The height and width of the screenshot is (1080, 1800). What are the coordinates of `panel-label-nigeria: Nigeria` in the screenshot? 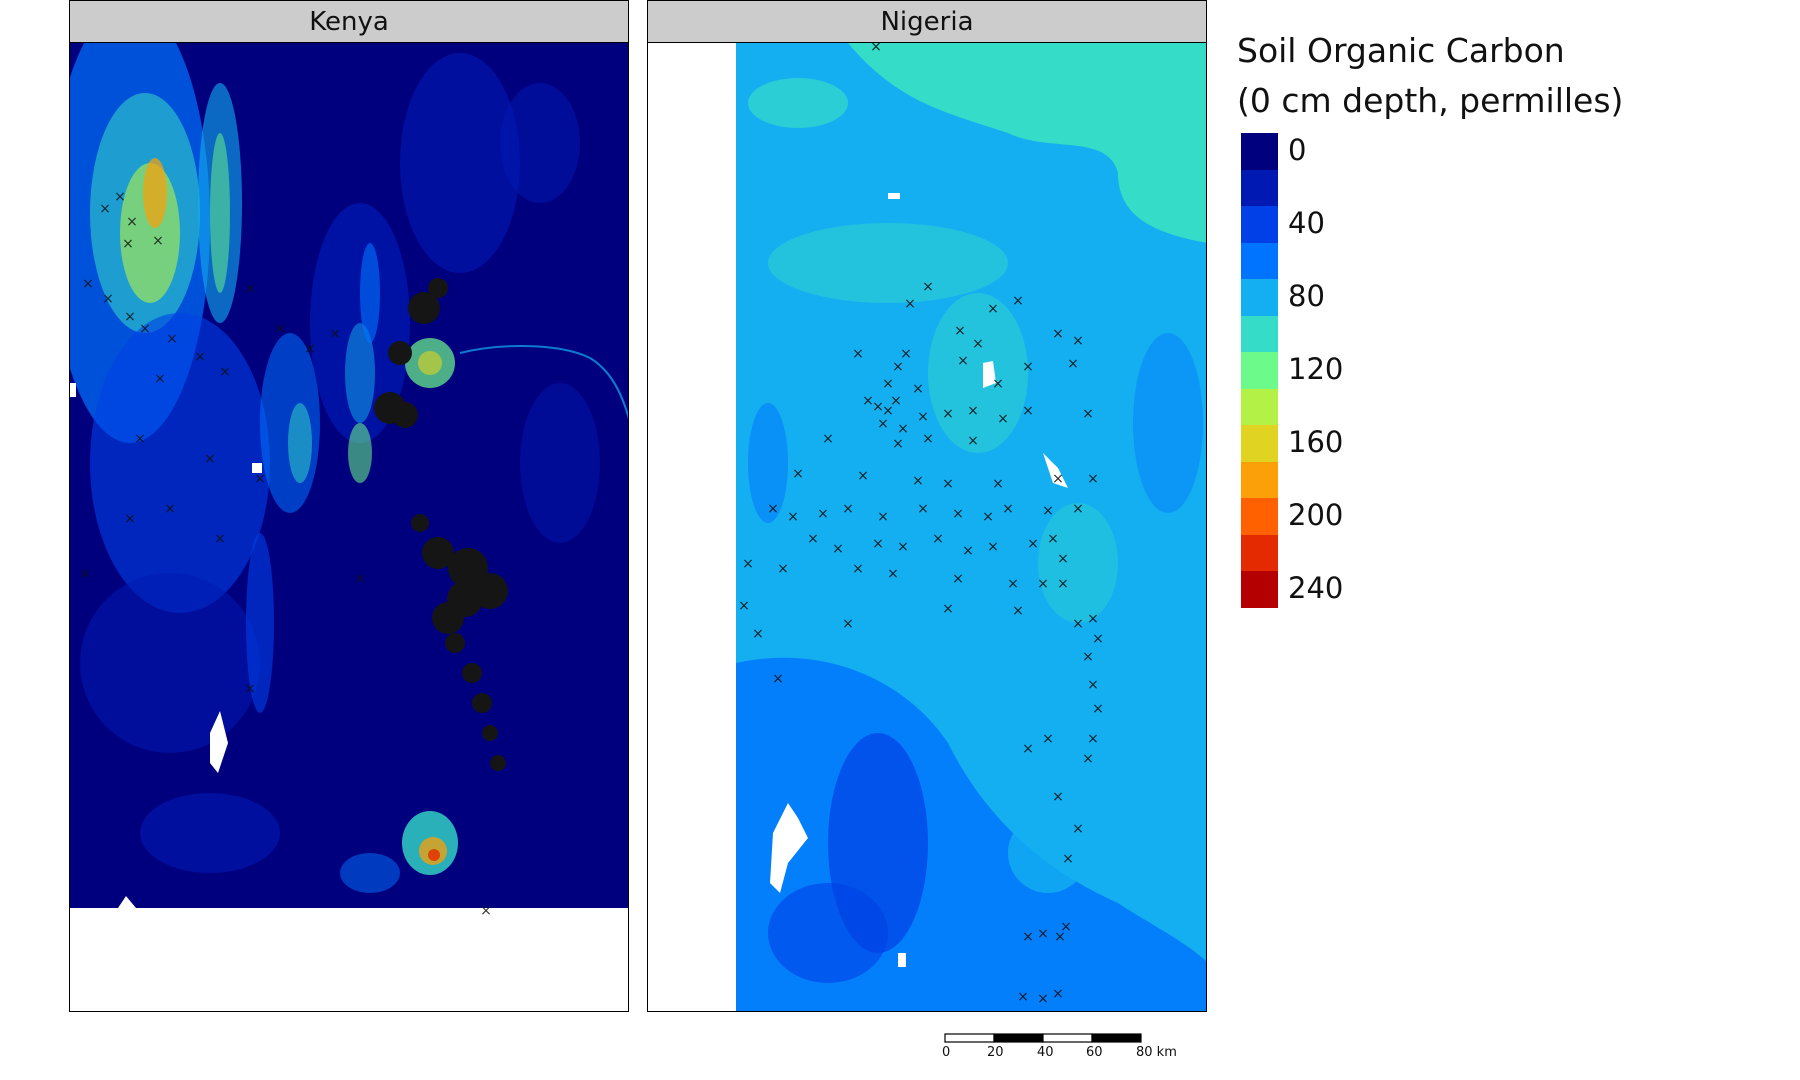 It's located at (927, 21).